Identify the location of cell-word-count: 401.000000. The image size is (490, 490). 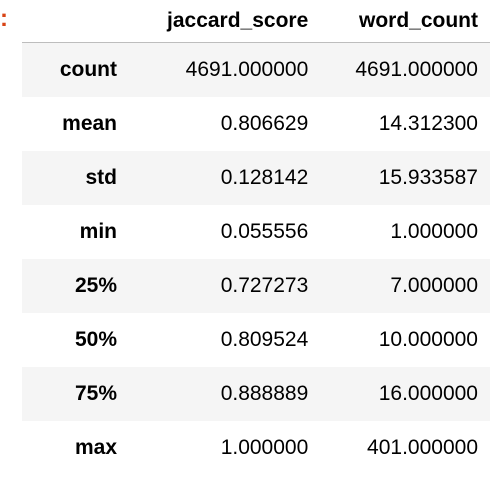
(422, 447).